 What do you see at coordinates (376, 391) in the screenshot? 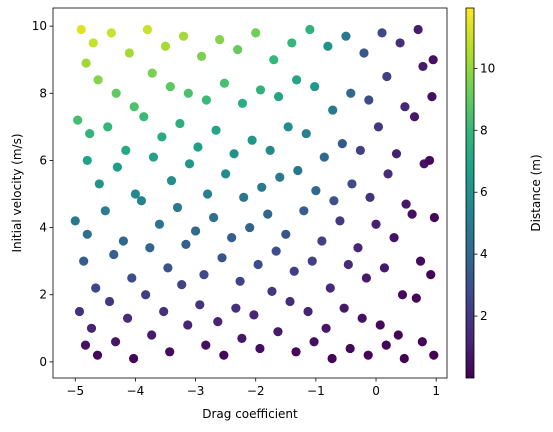
I see `x-tick-label: 0` at bounding box center [376, 391].